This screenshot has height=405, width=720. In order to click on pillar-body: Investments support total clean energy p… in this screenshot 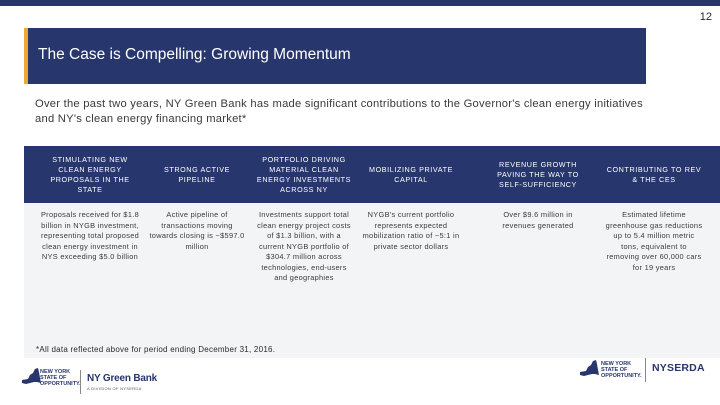, I will do `click(304, 246)`.